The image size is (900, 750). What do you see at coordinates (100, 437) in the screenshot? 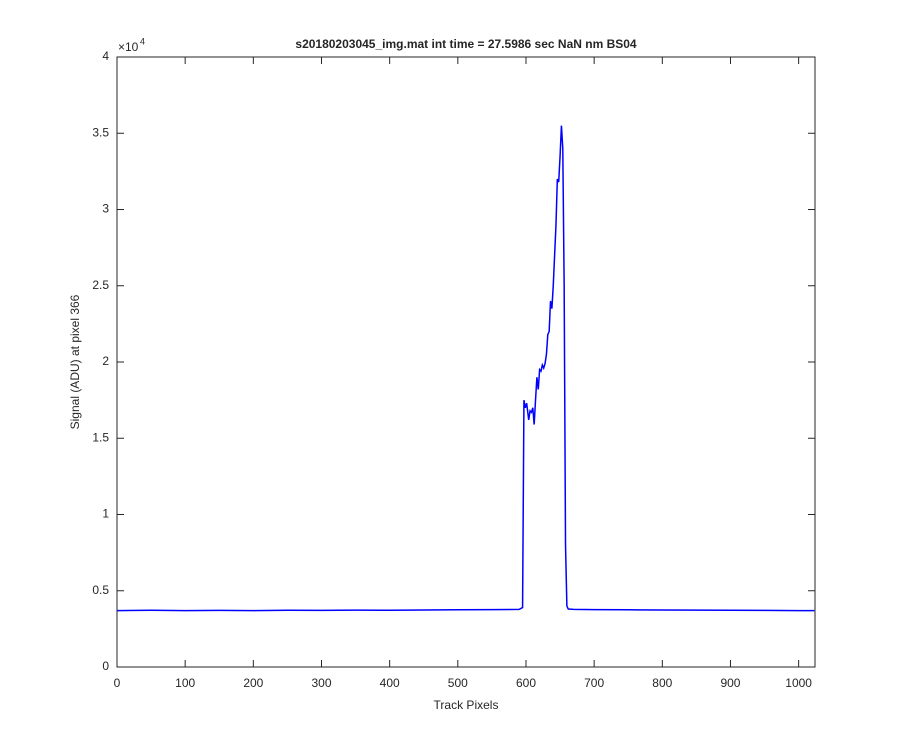
I see `y-tick-label: 1.5` at bounding box center [100, 437].